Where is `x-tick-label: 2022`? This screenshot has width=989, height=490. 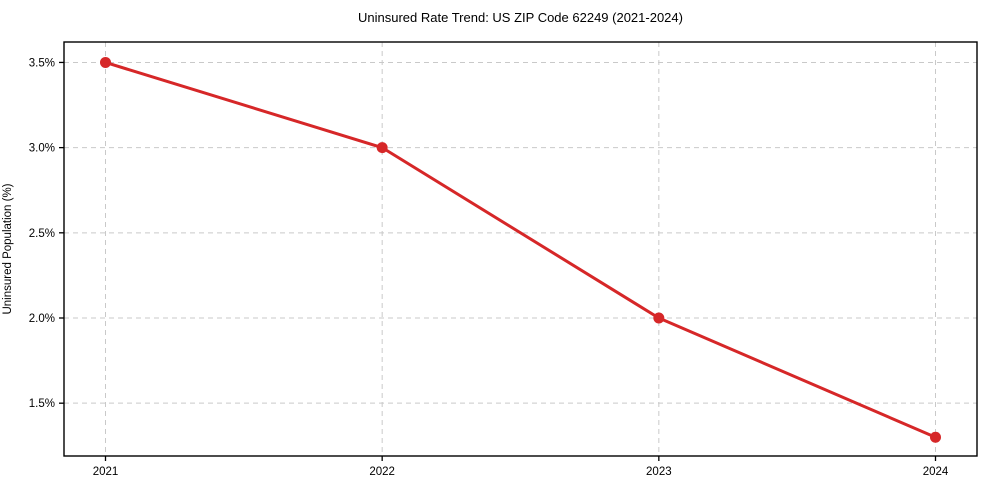 x-tick-label: 2022 is located at coordinates (382, 472).